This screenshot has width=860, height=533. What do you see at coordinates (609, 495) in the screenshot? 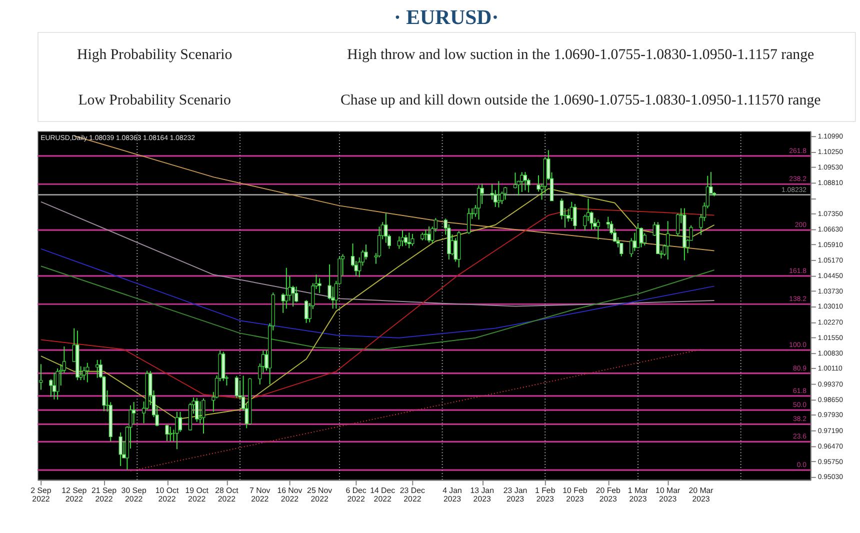
I see `x-tick-label: 20 Feb 2023` at bounding box center [609, 495].